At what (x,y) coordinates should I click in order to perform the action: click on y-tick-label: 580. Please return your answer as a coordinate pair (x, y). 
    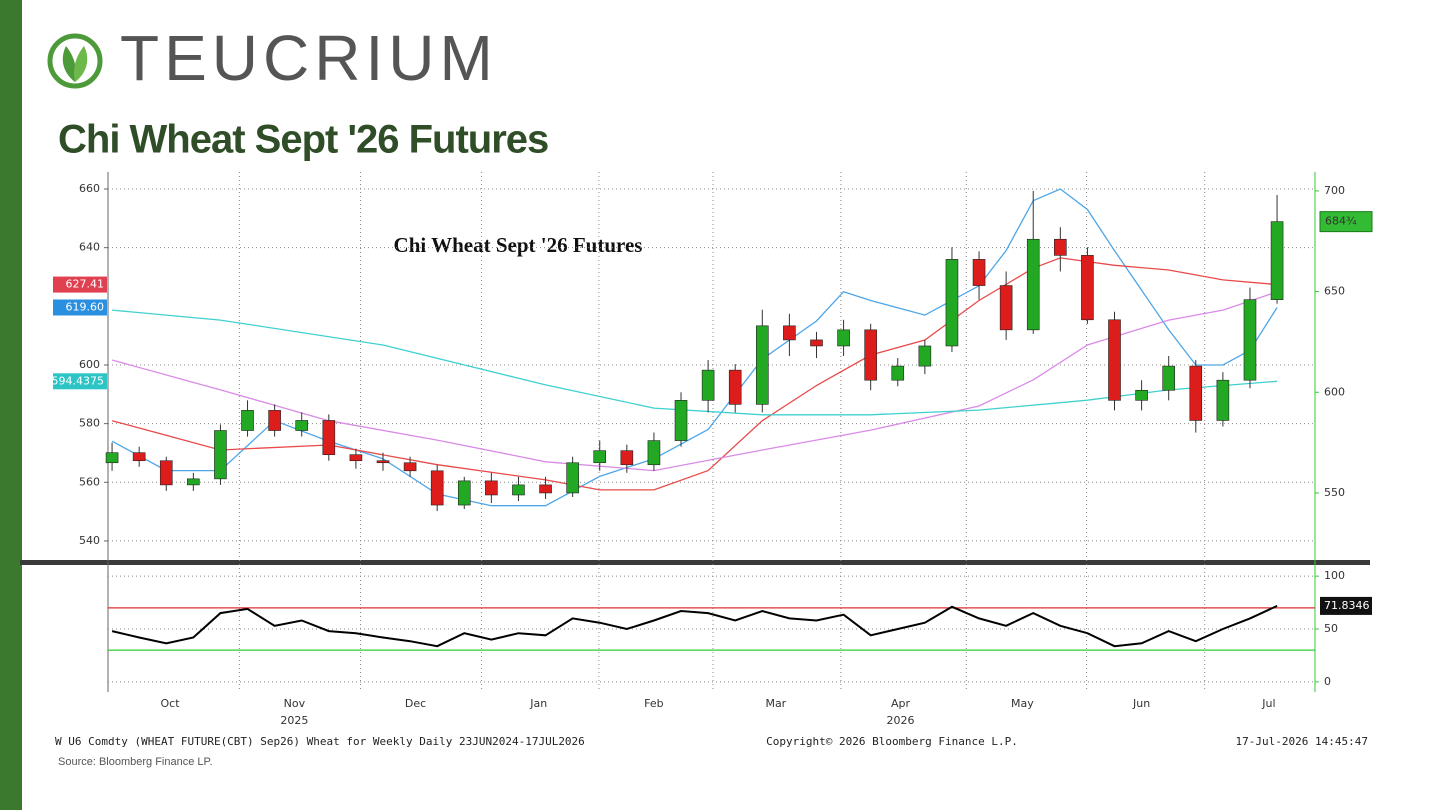
    Looking at the image, I should click on (89, 423).